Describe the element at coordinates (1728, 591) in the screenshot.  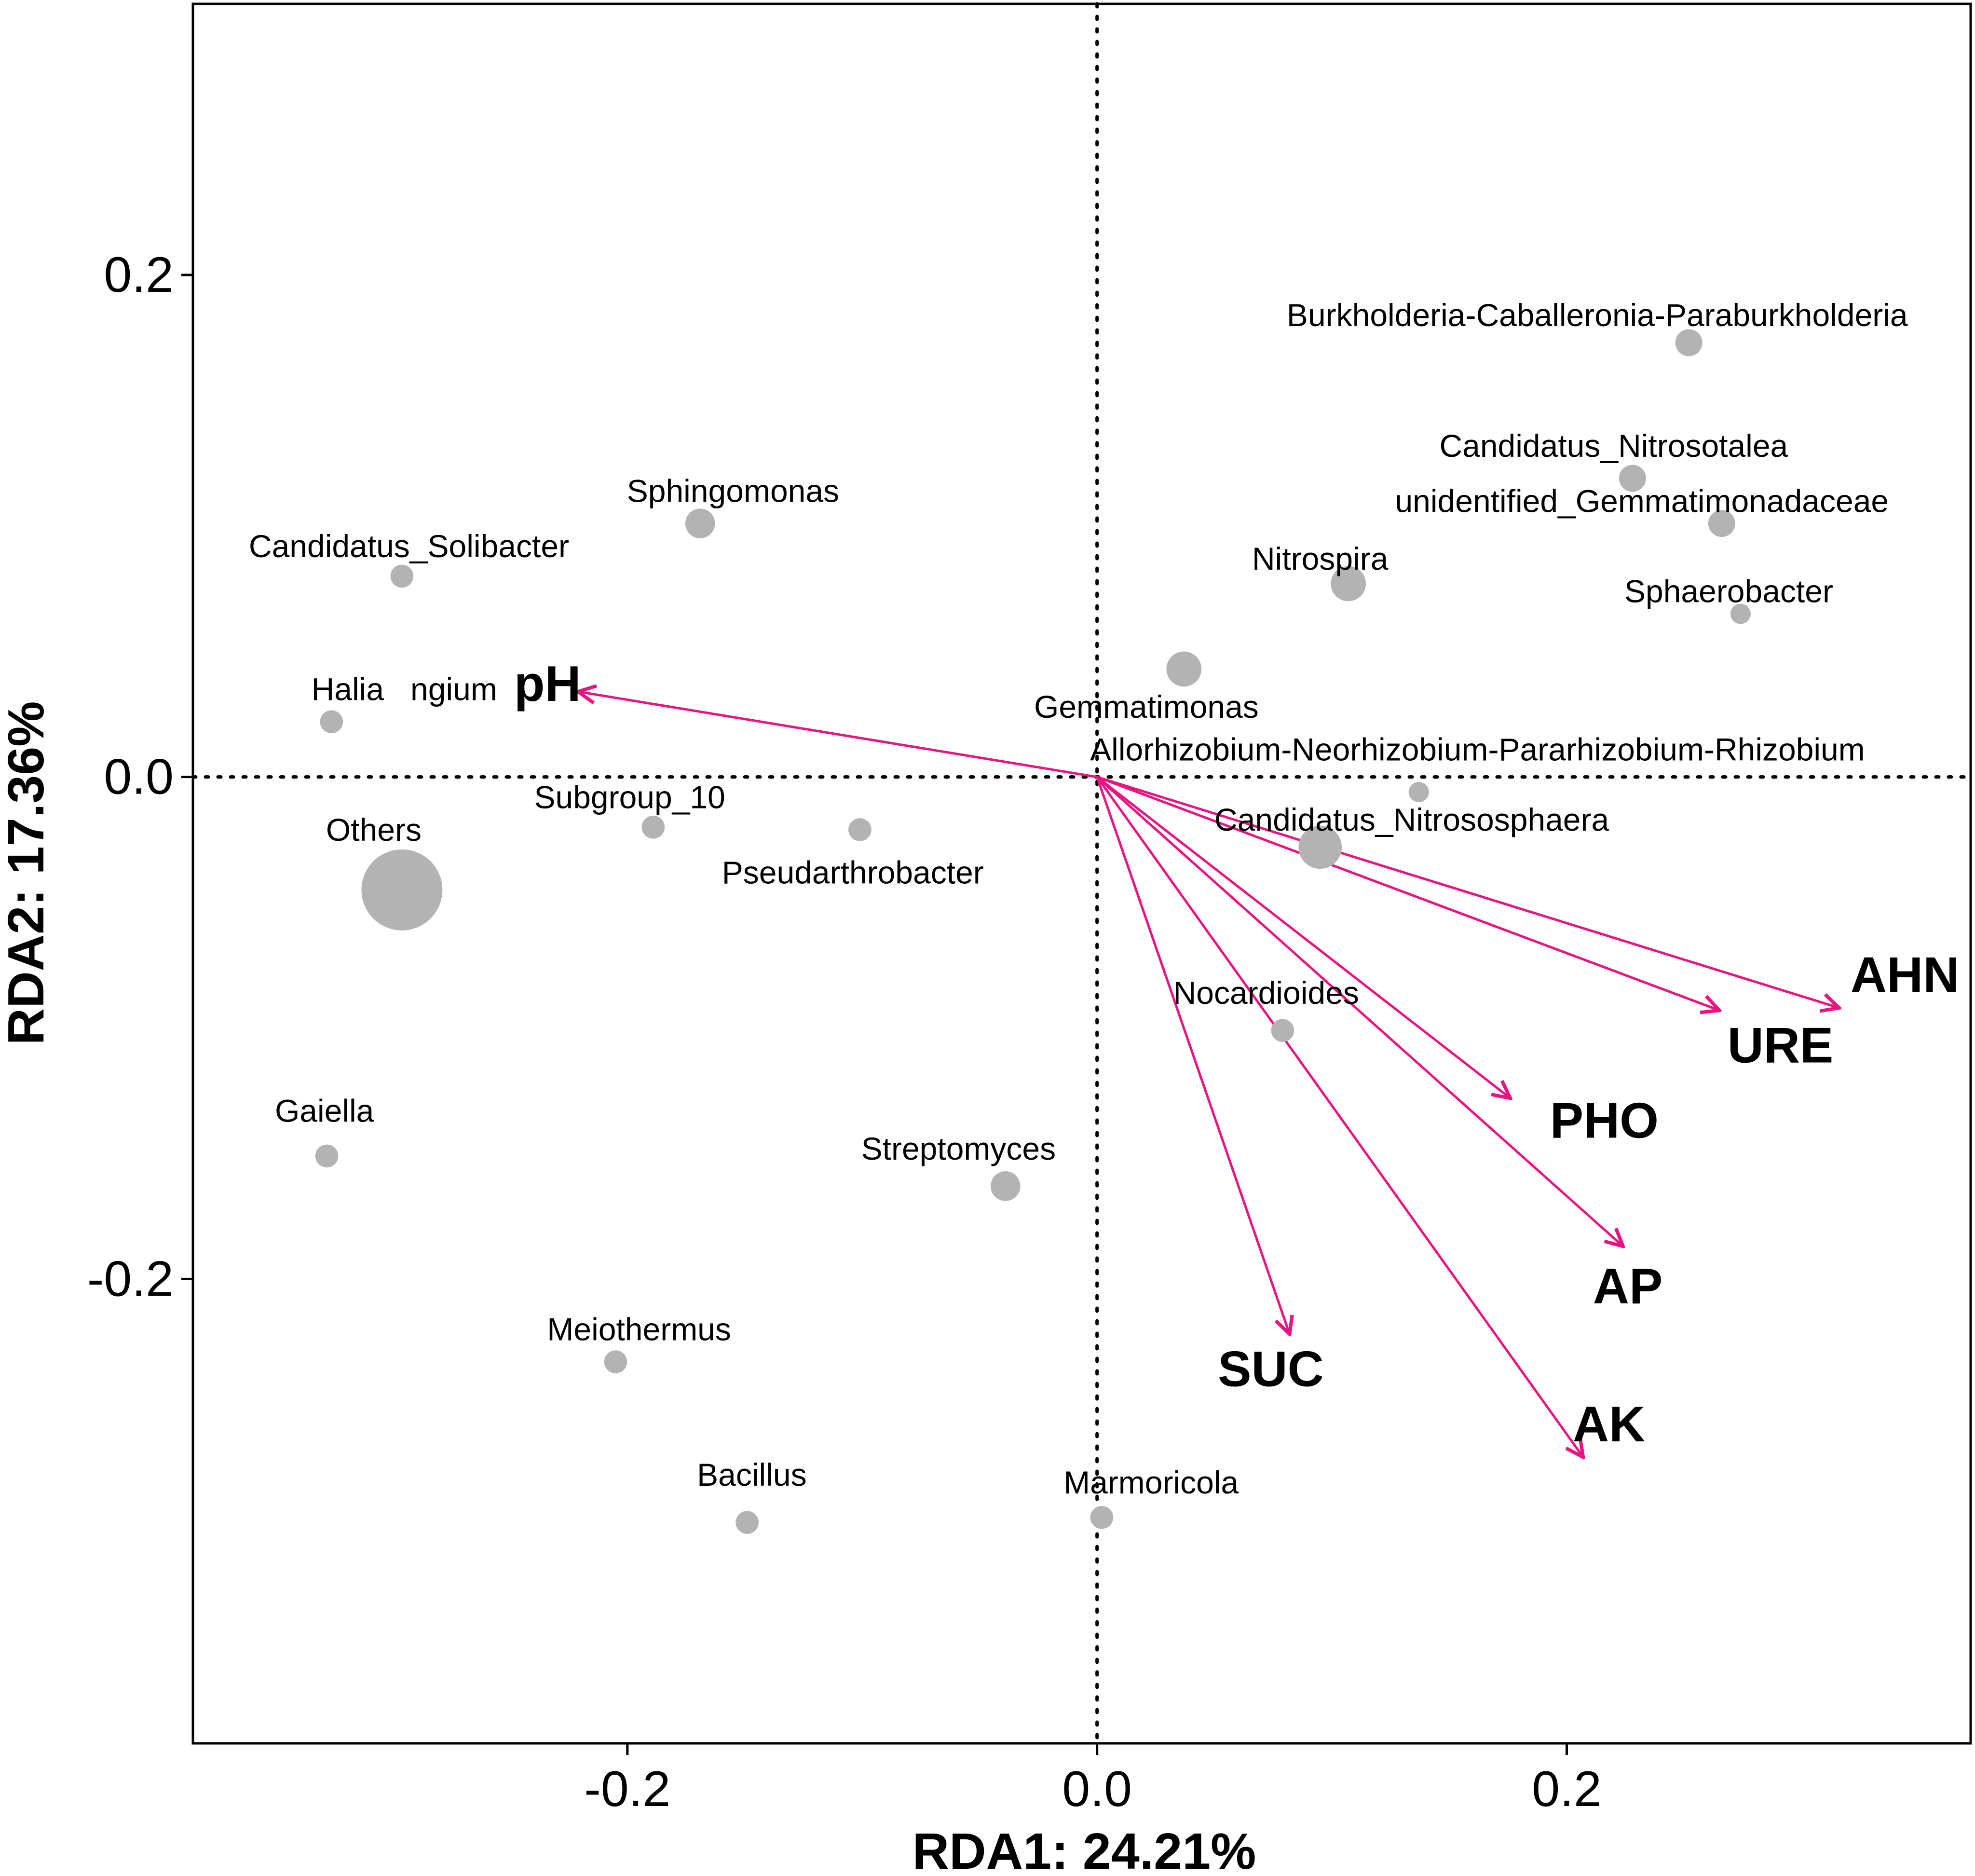
I see `label-sphaerobacter: Sphaerobacter` at that location.